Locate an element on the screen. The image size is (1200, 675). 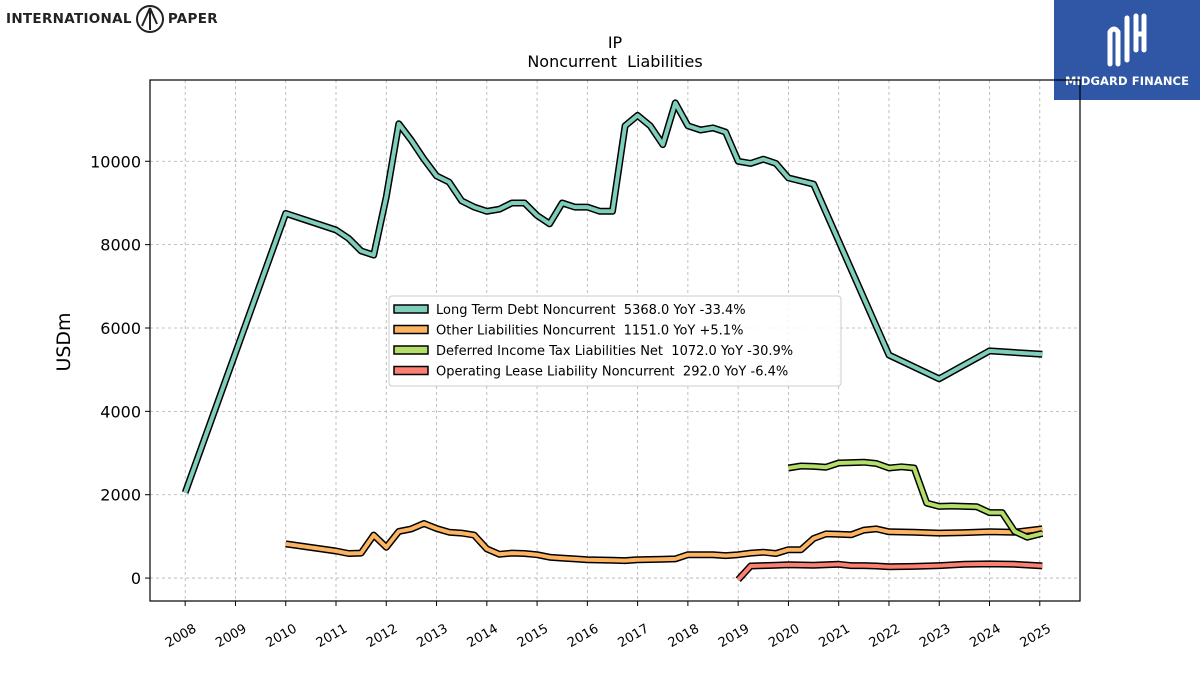
x-tick-label: 2021 is located at coordinates (835, 636).